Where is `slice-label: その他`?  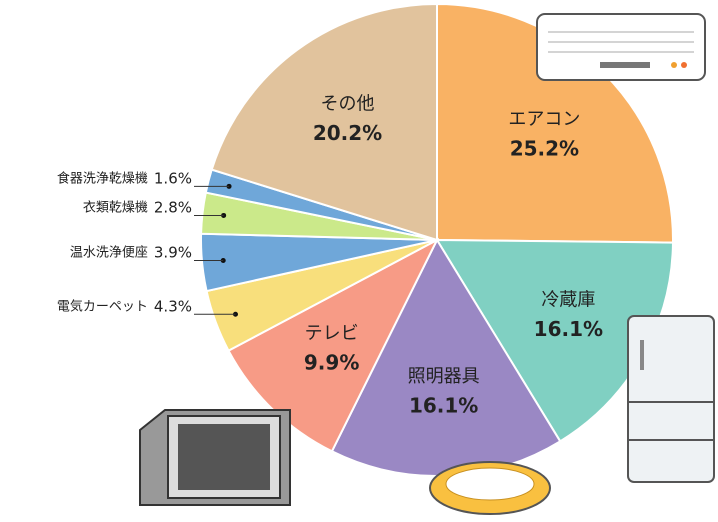 slice-label: その他 is located at coordinates (348, 103).